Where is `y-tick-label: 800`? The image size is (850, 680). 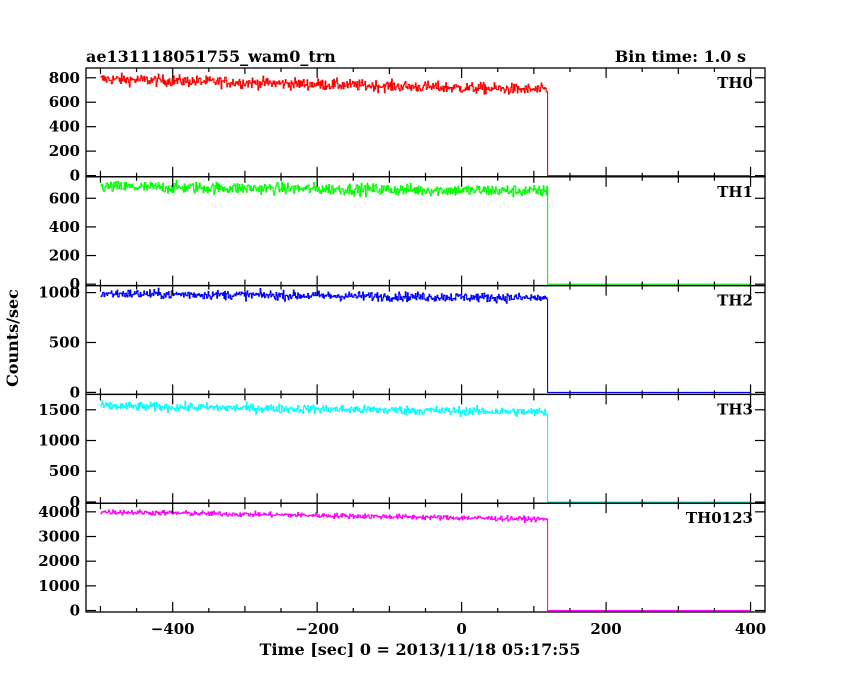
y-tick-label: 800 is located at coordinates (64, 78).